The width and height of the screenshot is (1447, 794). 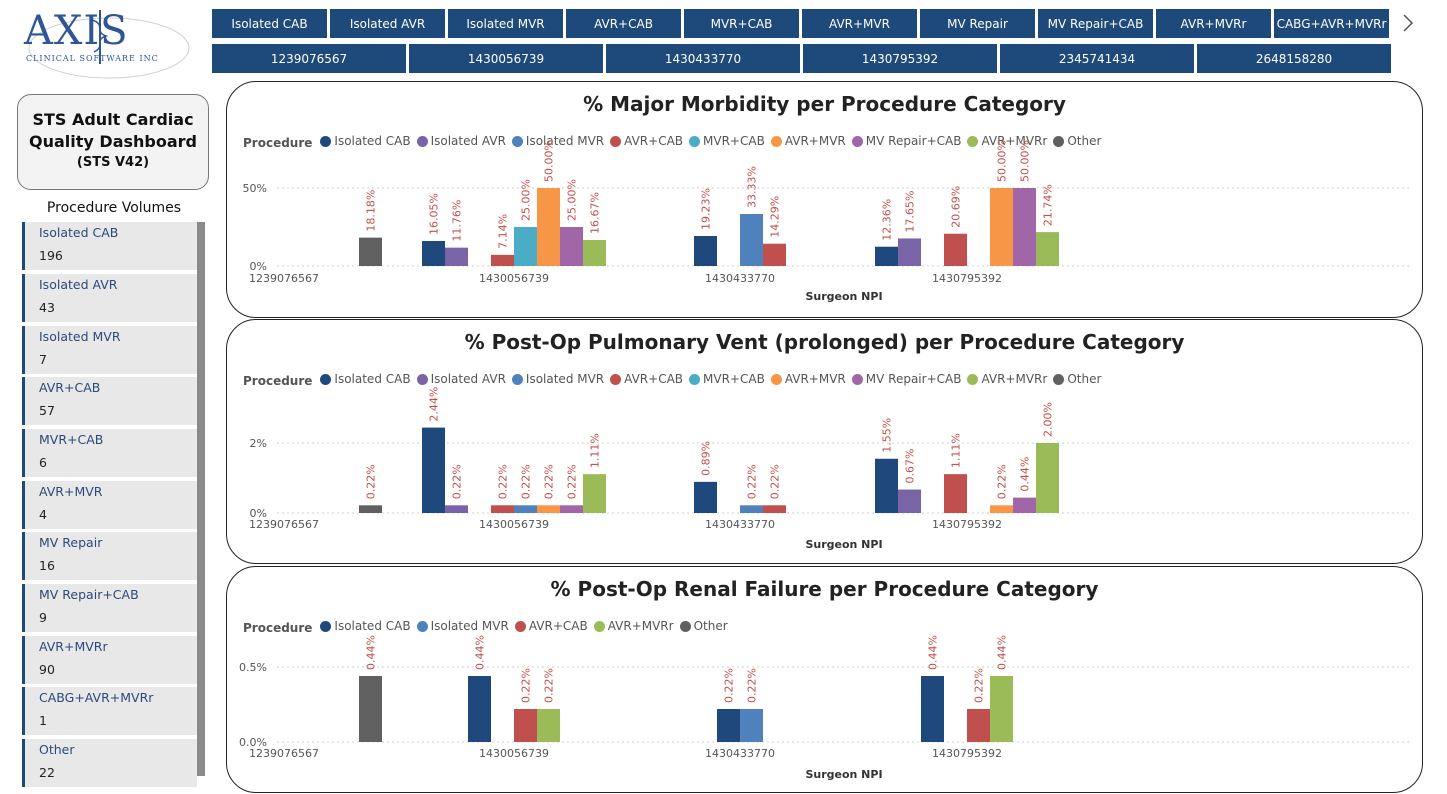 I want to click on volume-card: Isolated MVR 7, so click(x=109, y=350).